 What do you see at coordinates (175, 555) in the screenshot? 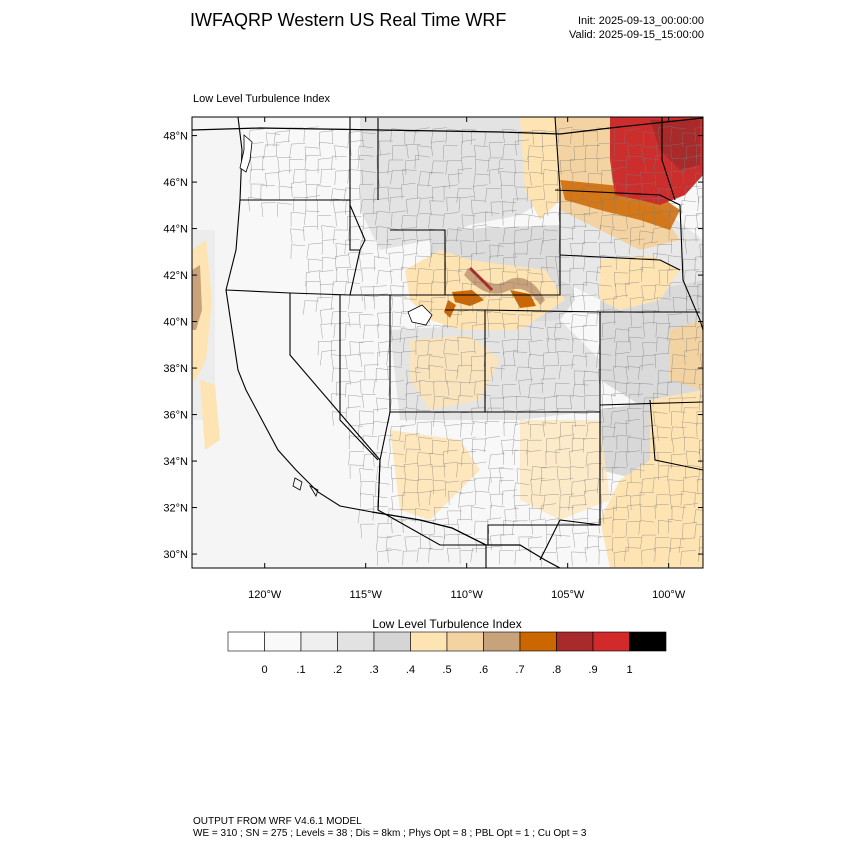
I see `lat-tick-label: 30°N` at bounding box center [175, 555].